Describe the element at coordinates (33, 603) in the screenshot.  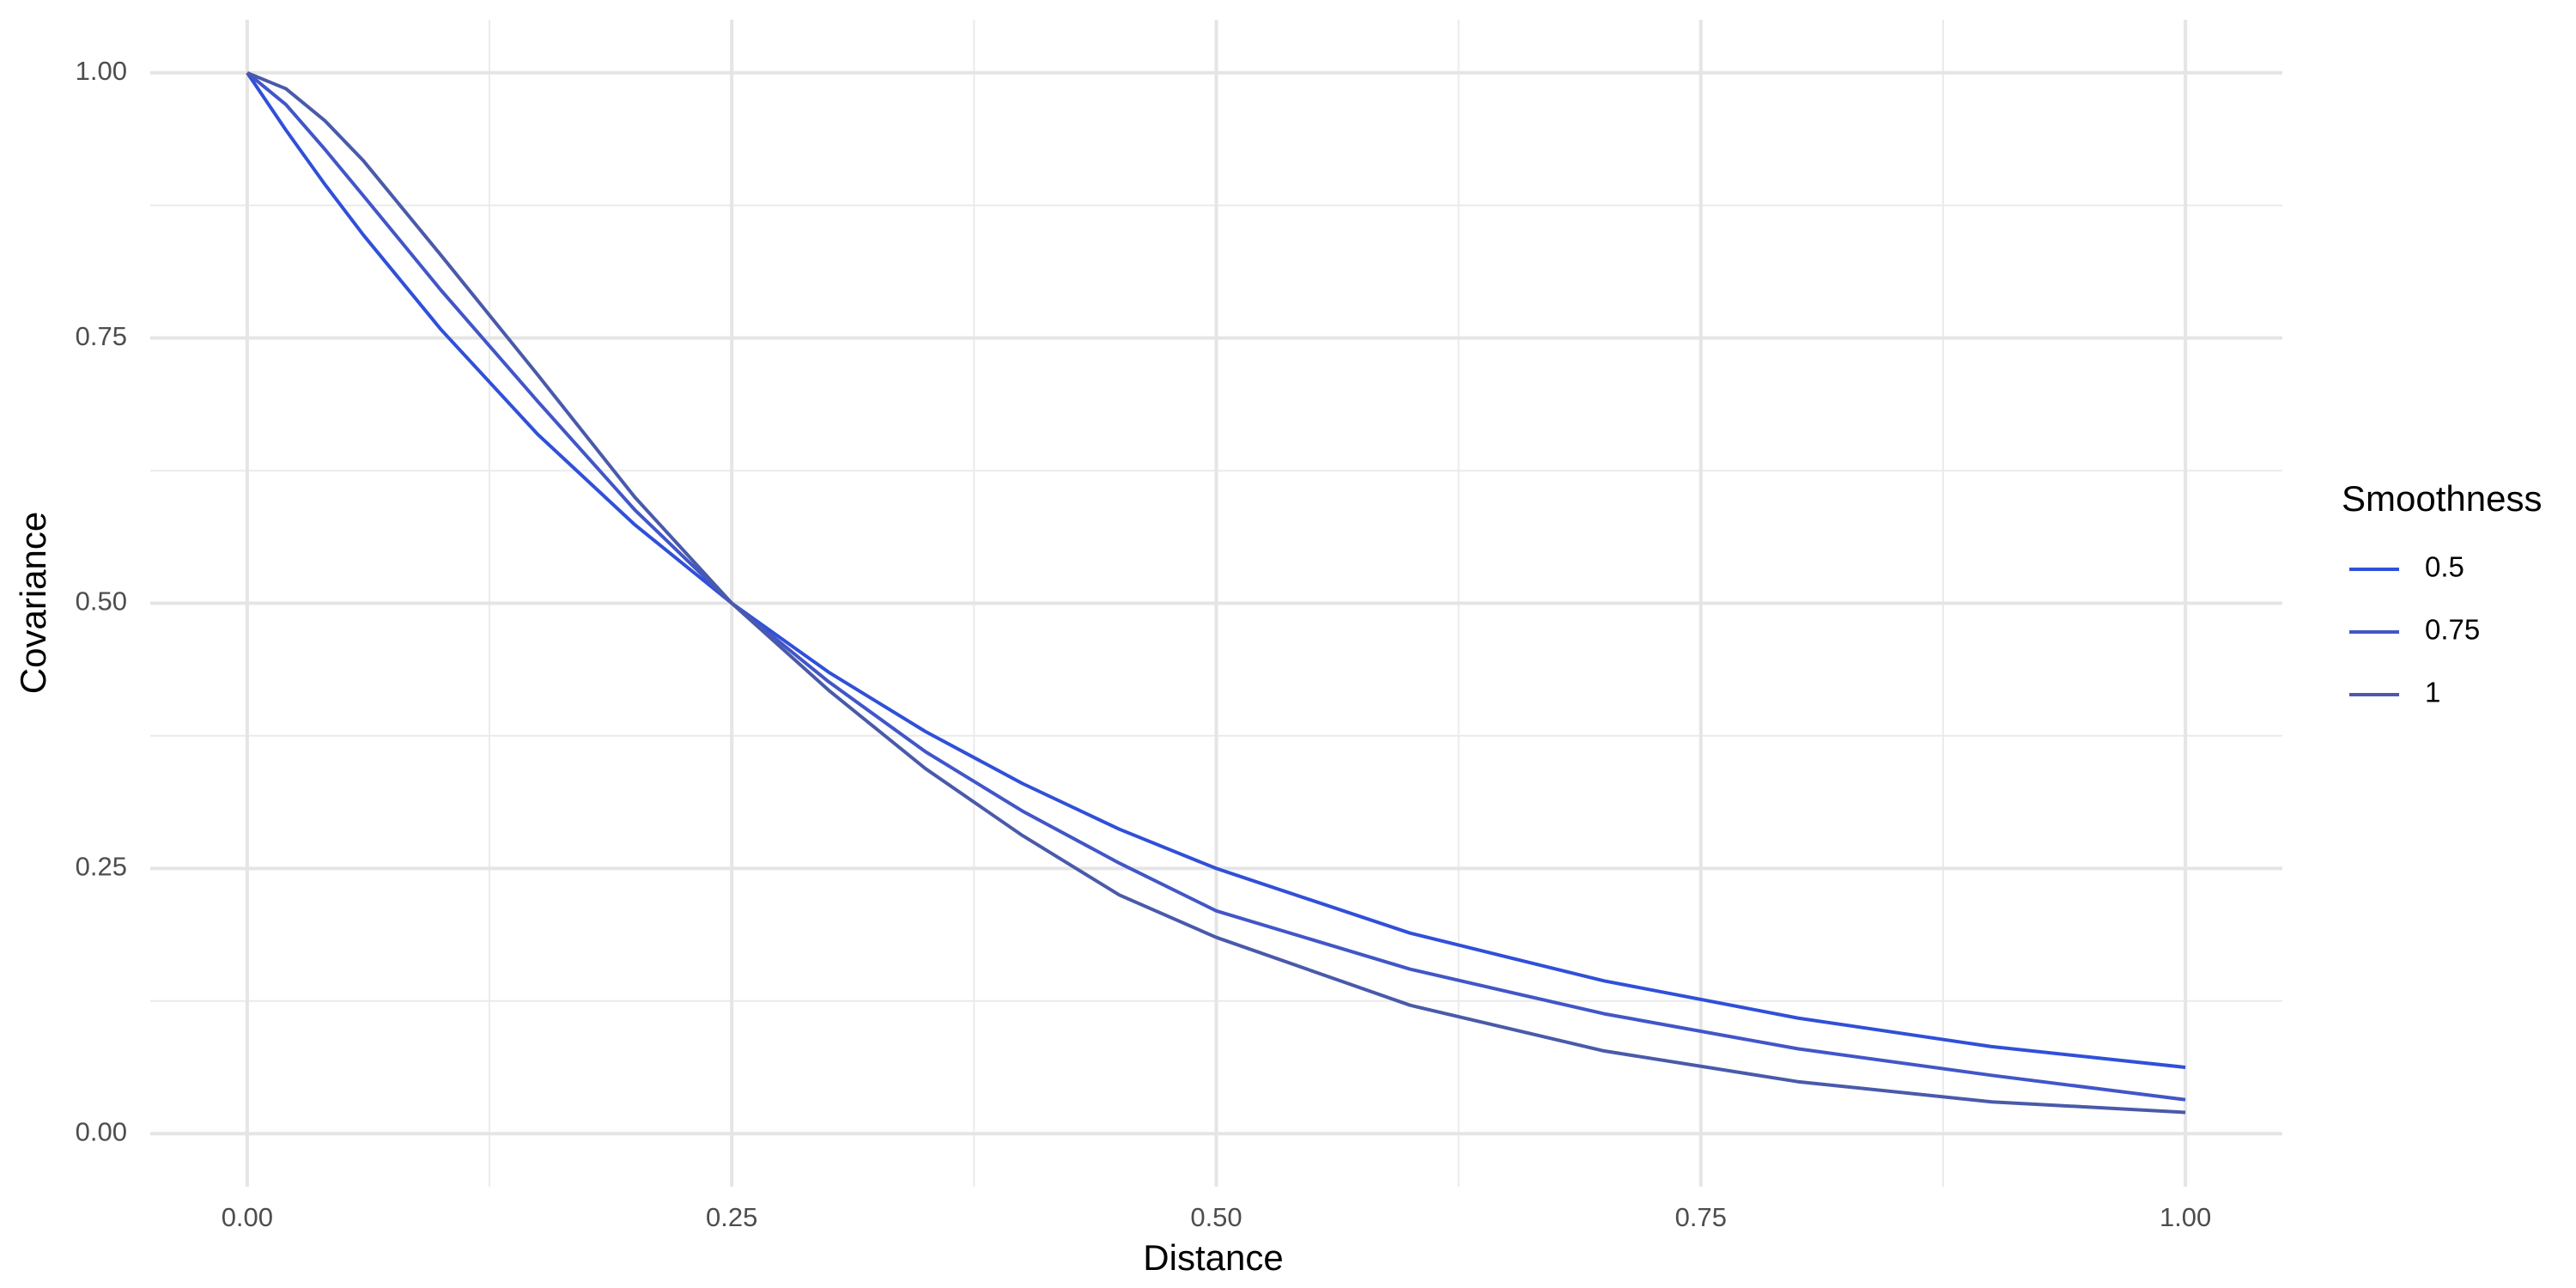
I see `y-axis-title: Covariance` at that location.